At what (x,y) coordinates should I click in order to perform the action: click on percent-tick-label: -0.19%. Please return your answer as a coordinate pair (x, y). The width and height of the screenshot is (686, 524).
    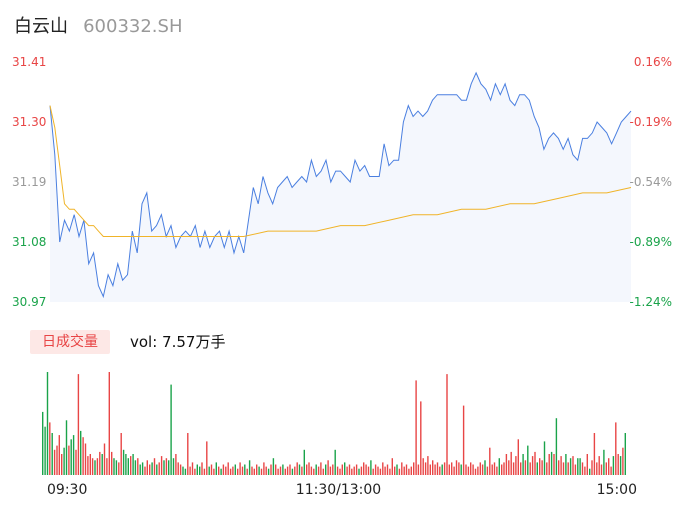
    Looking at the image, I should click on (651, 122).